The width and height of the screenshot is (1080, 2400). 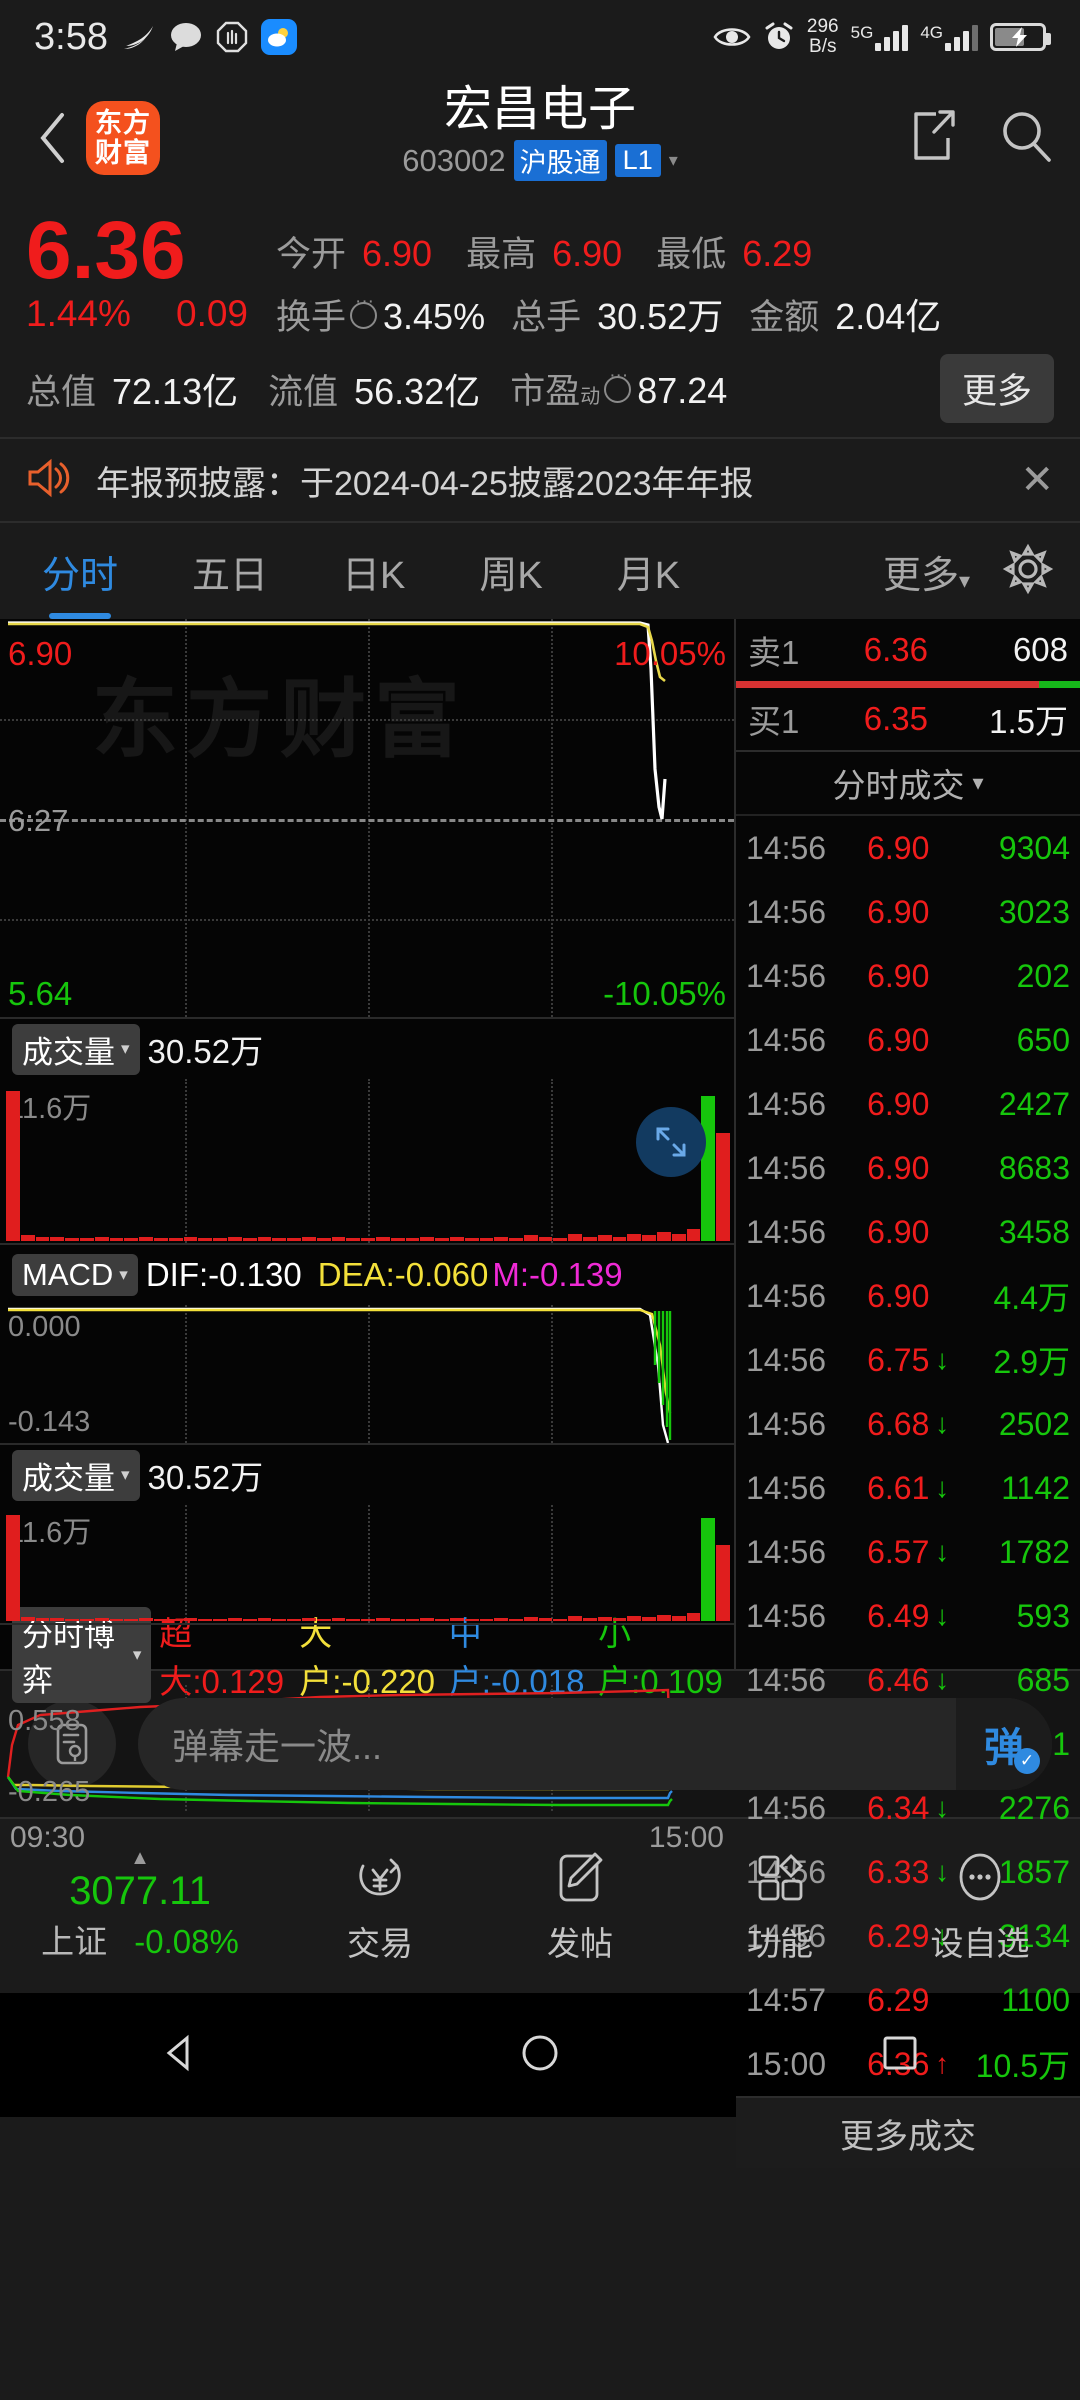 What do you see at coordinates (908, 1104) in the screenshot?
I see `trade-row: 14:56 6.90 2427` at bounding box center [908, 1104].